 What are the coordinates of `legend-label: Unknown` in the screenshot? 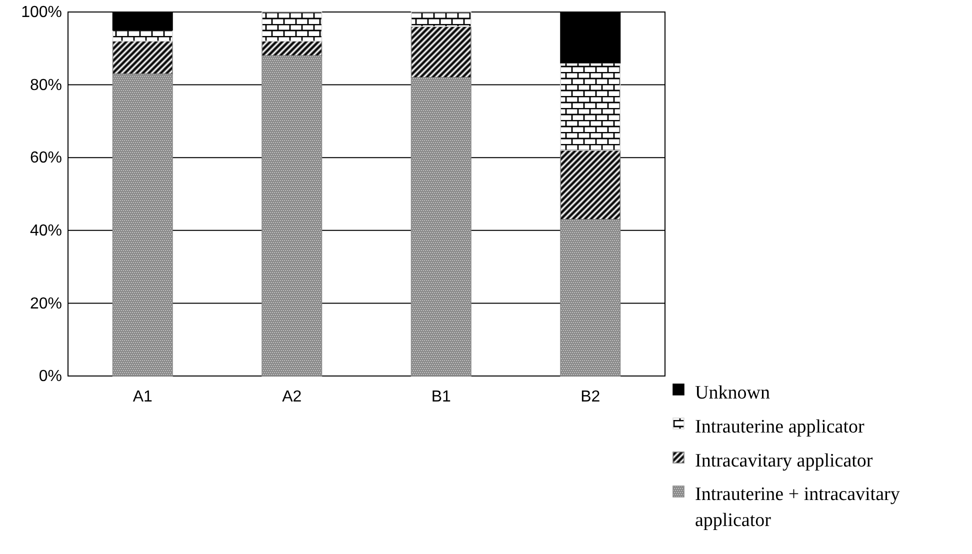 It's located at (732, 393).